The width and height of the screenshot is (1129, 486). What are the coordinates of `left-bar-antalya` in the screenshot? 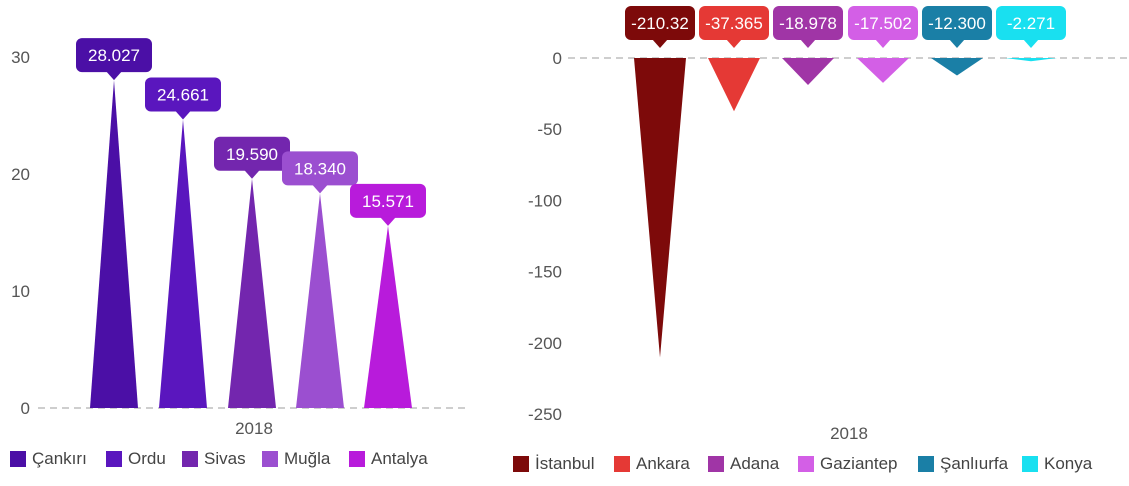 It's located at (388, 316).